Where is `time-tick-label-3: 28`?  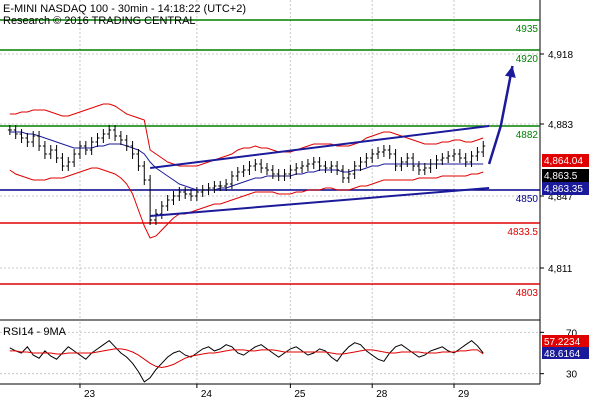
time-tick-label-3: 28 is located at coordinates (382, 394).